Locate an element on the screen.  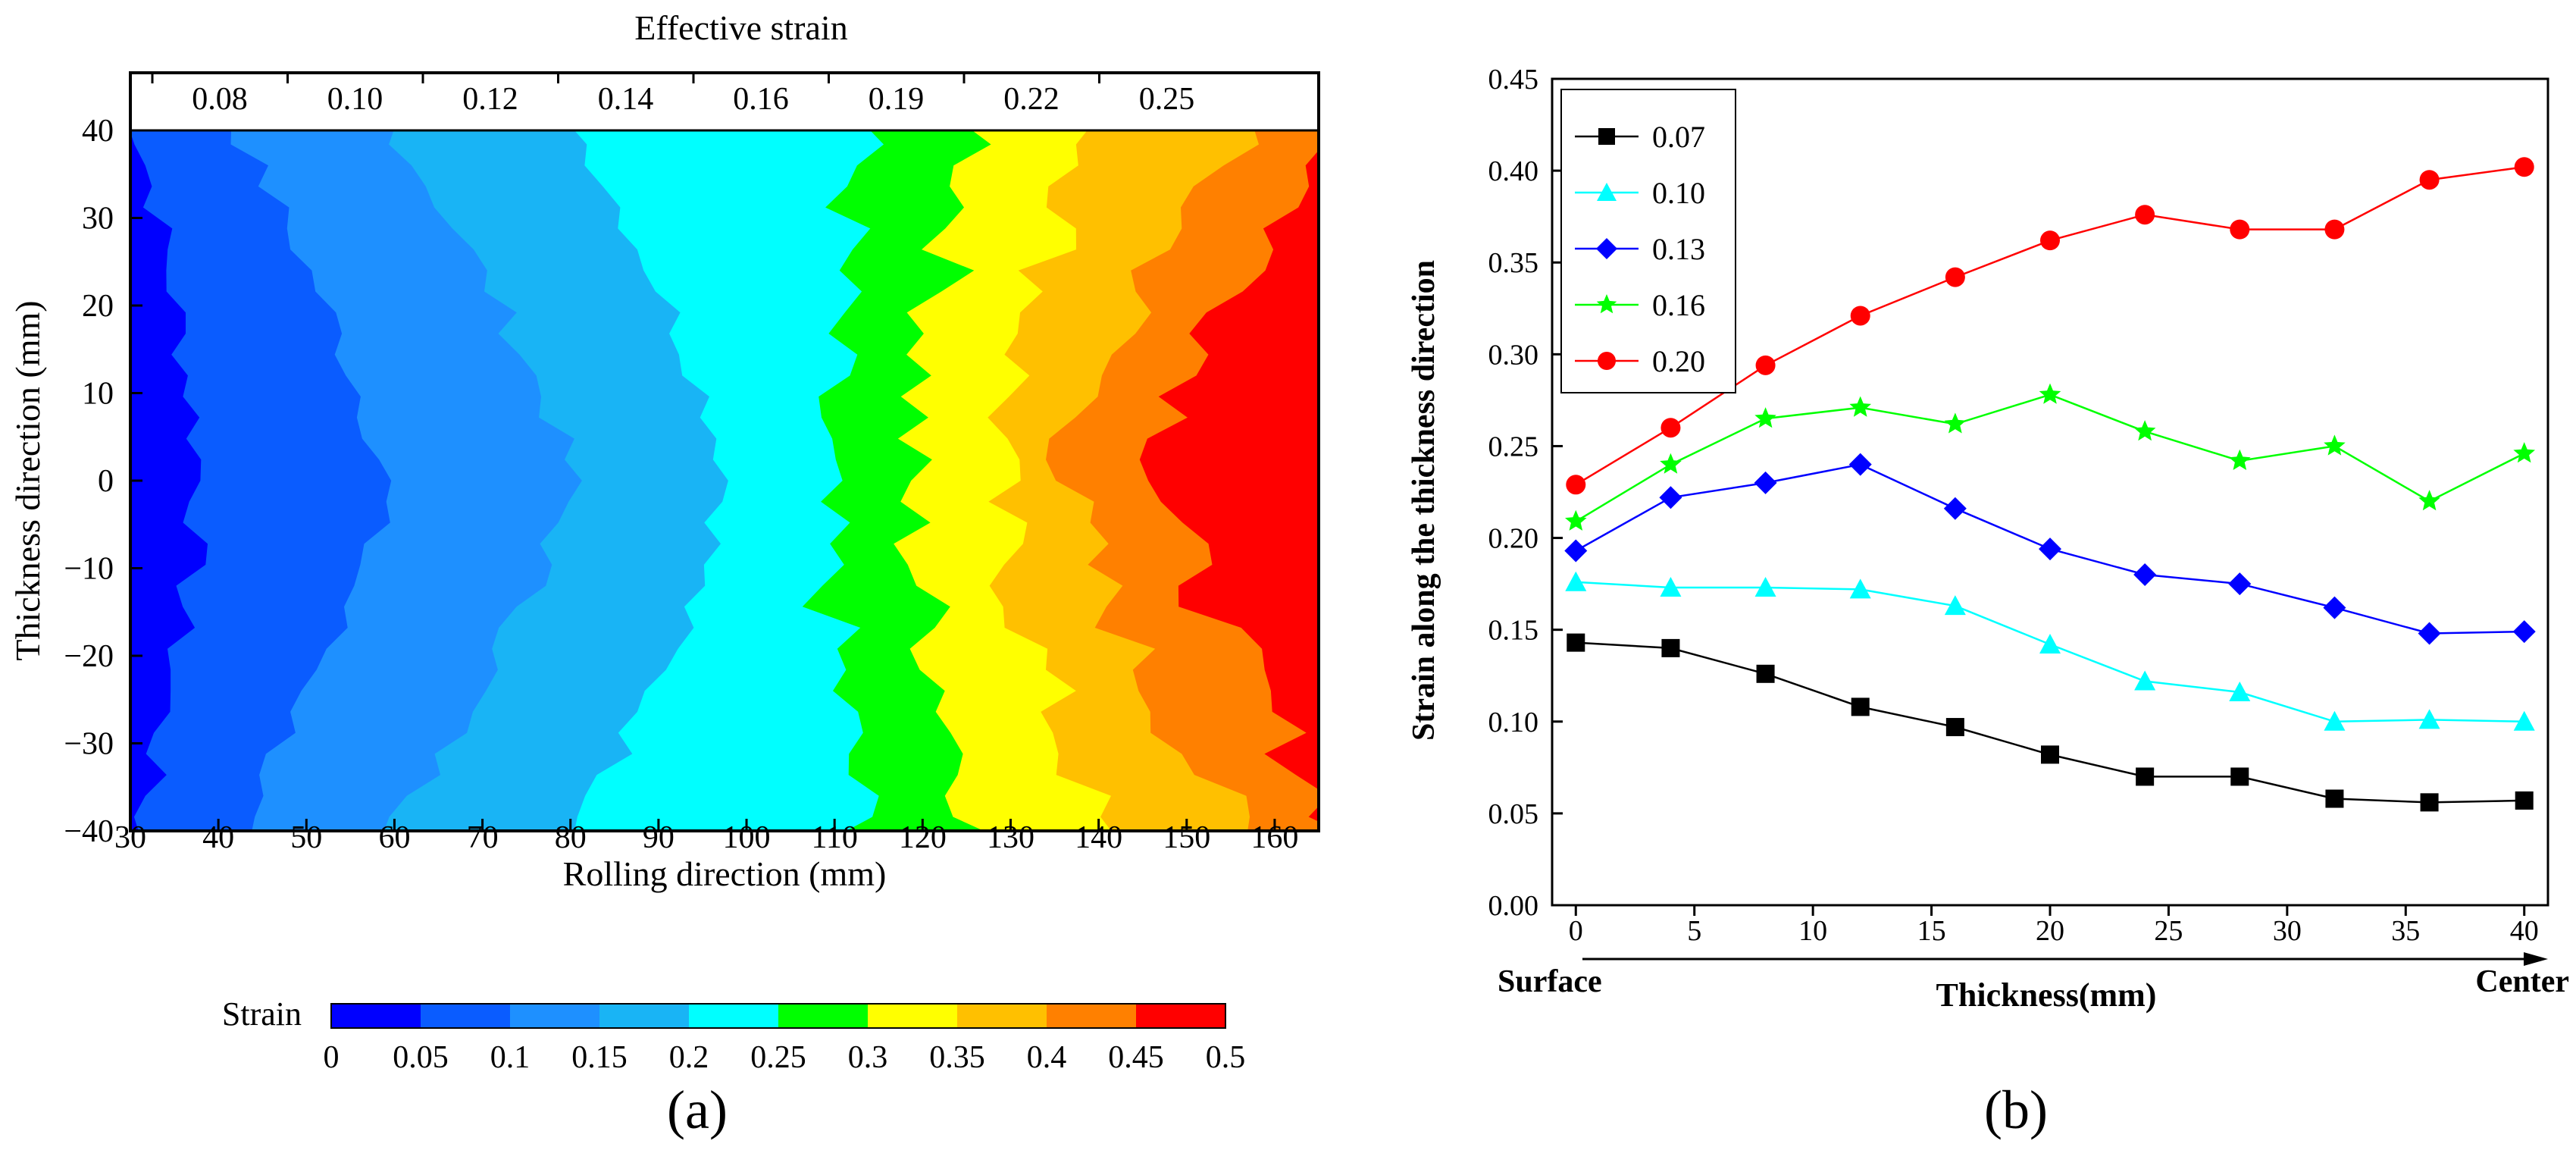
colorbar-tick-label: 0.5 is located at coordinates (1226, 1057).